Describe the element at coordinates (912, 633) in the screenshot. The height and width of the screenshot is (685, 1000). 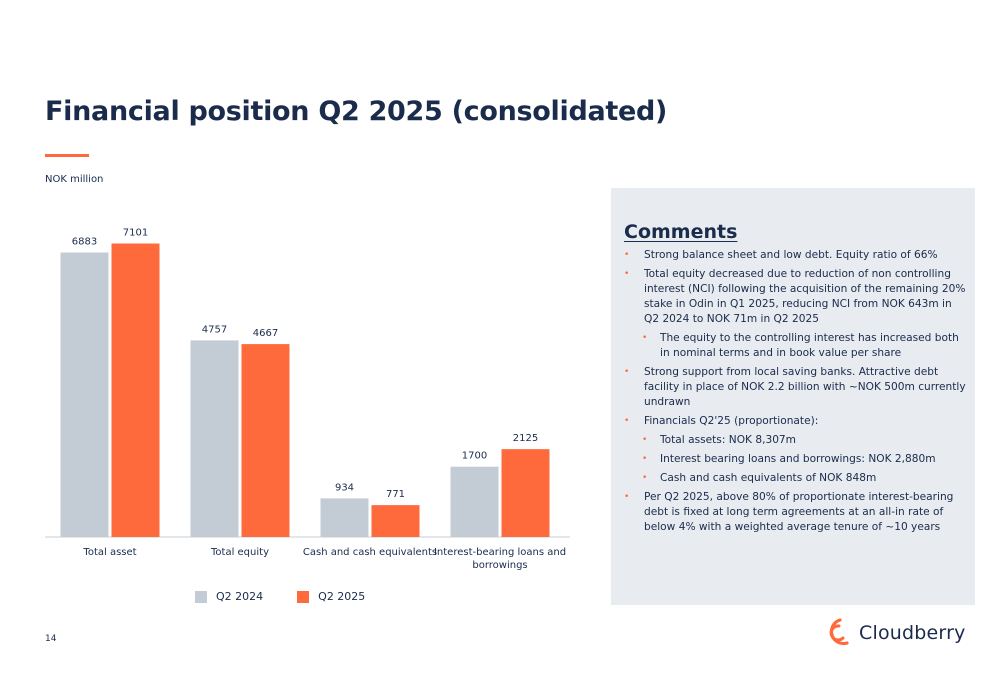
I see `logo-text: Cloudberry` at that location.